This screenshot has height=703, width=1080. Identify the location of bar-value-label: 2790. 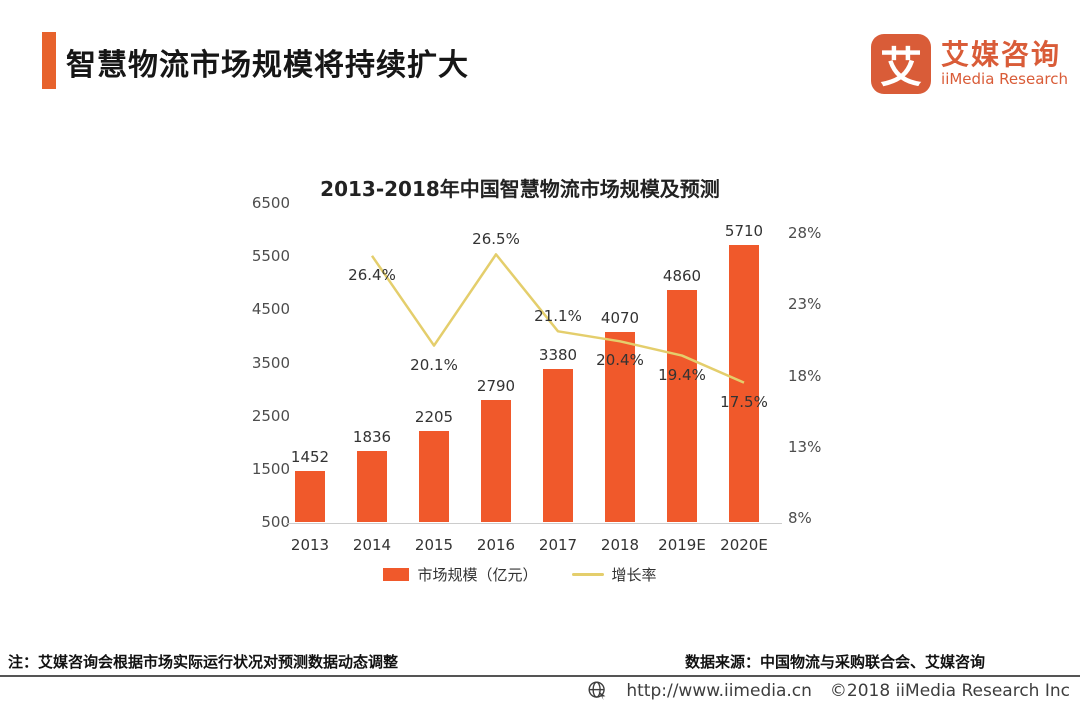
(496, 386).